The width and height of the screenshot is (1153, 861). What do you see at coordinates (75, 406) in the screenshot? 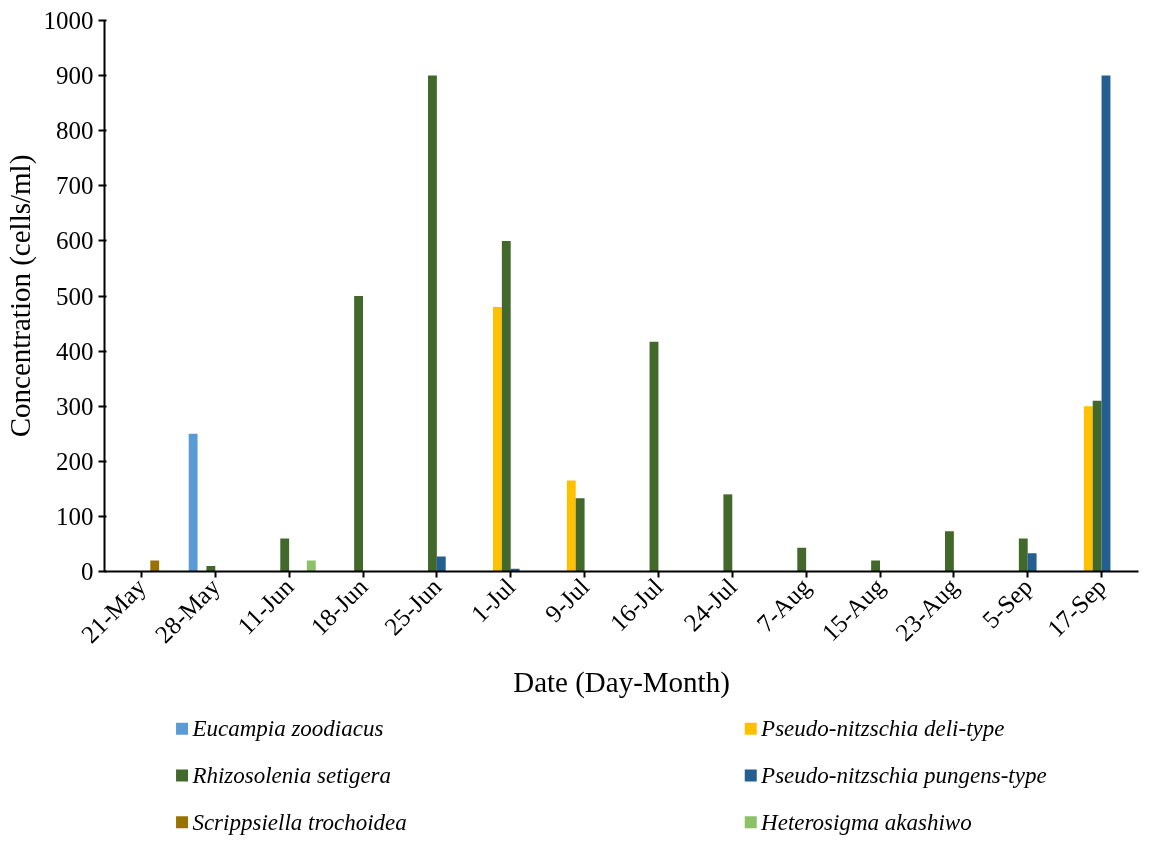
I see `y-tick-label: 300` at bounding box center [75, 406].